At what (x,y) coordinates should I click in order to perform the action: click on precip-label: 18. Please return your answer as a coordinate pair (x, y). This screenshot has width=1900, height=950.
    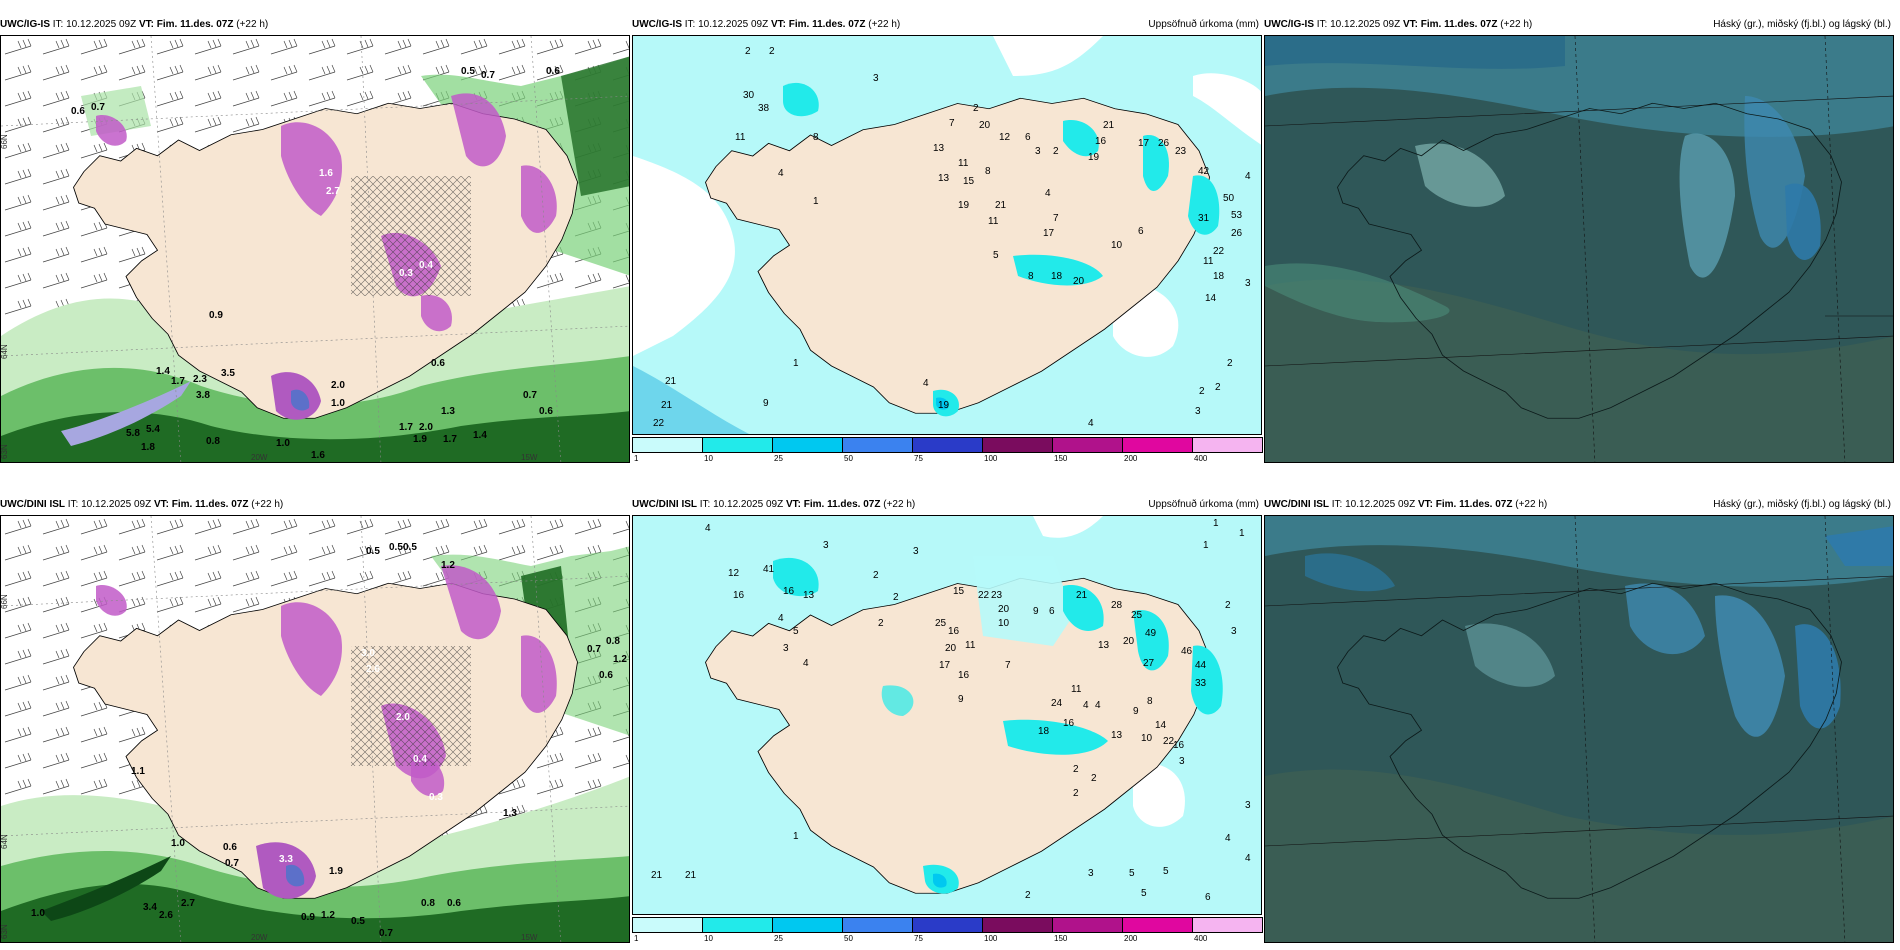
    Looking at the image, I should click on (1044, 731).